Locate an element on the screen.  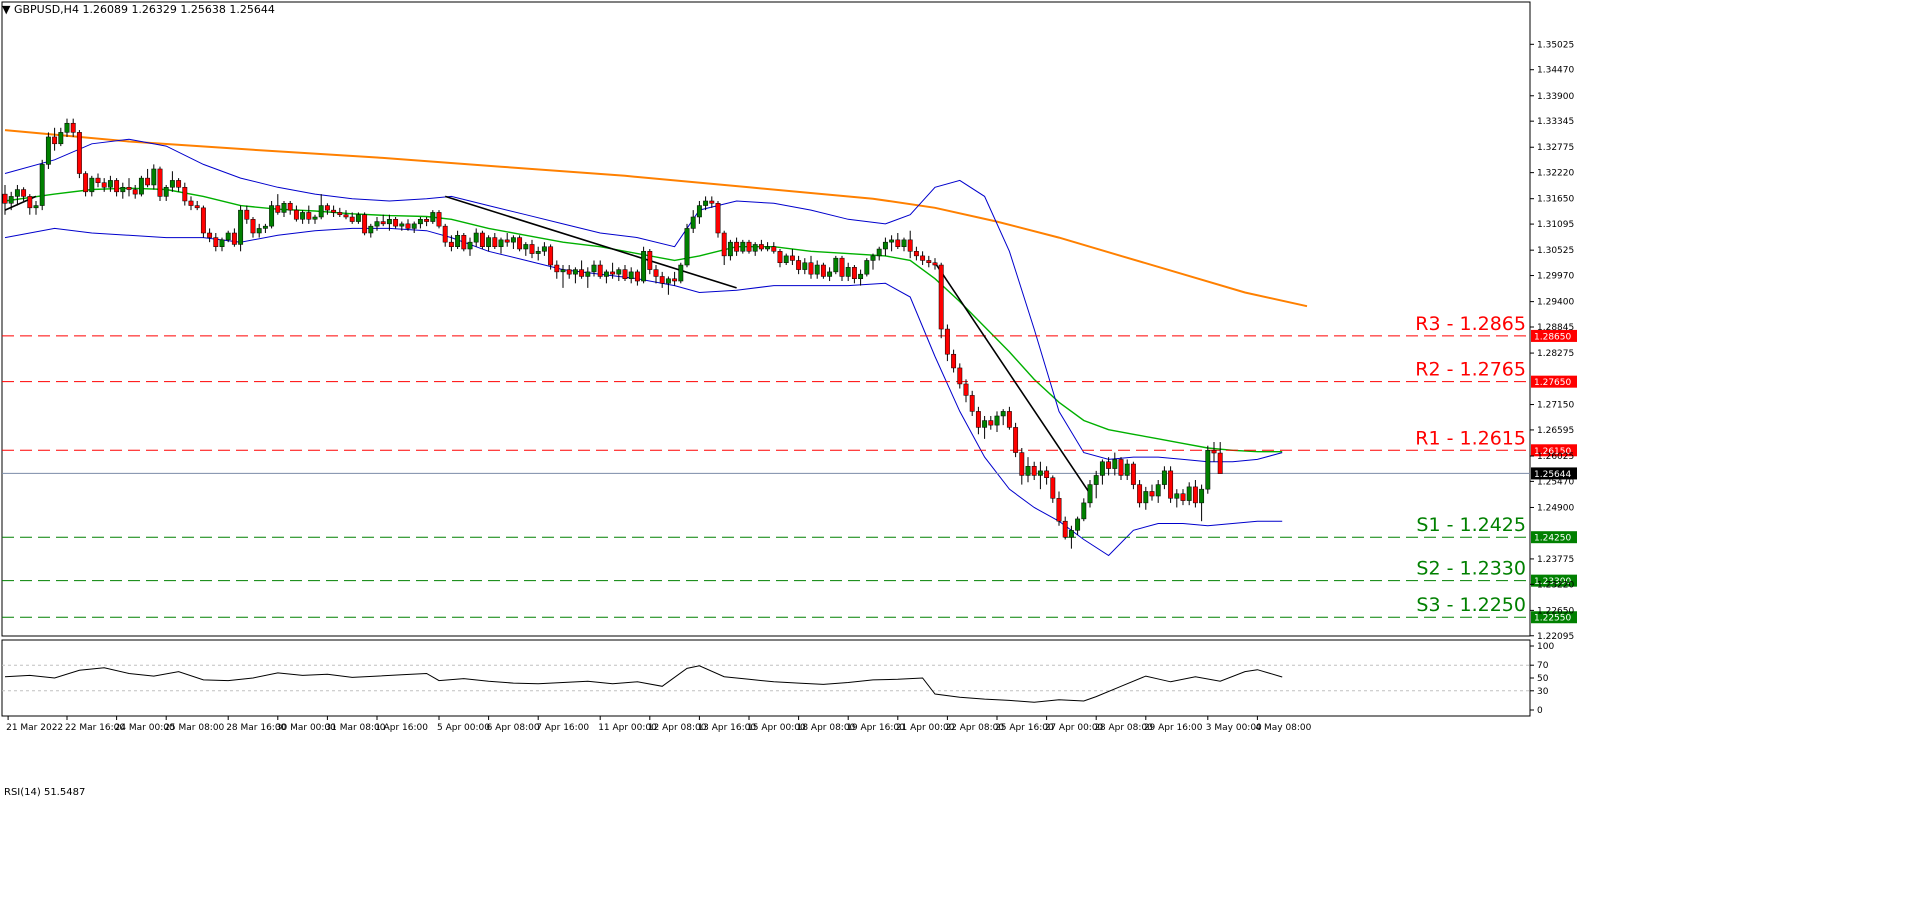
collapse-arrow-icon: ▼ is located at coordinates (6, 9).